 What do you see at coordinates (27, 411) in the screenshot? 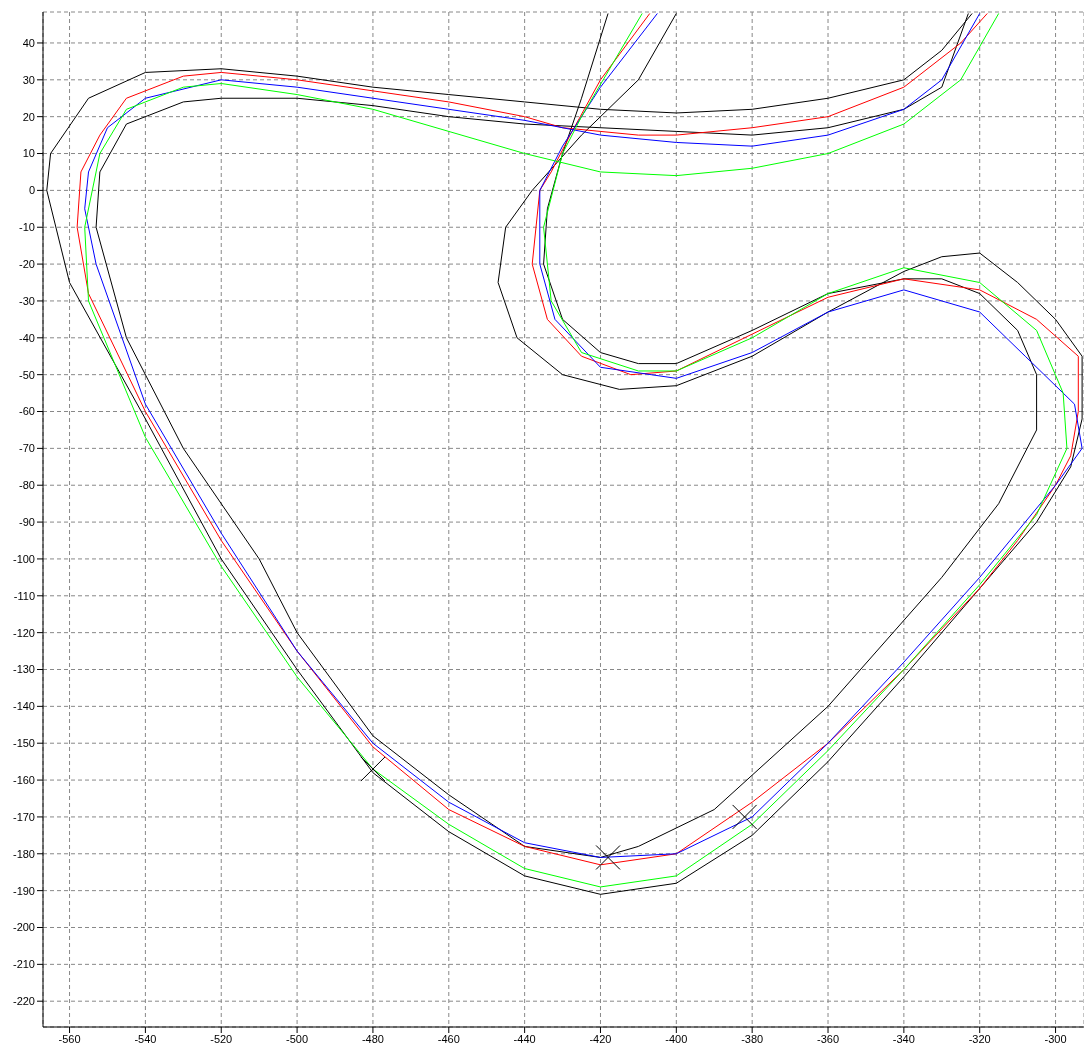
I see `y-tick-label: -60` at bounding box center [27, 411].